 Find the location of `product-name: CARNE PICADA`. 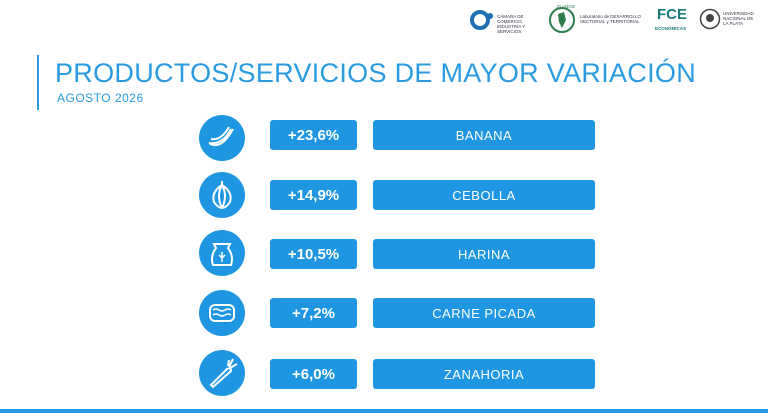

product-name: CARNE PICADA is located at coordinates (484, 313).